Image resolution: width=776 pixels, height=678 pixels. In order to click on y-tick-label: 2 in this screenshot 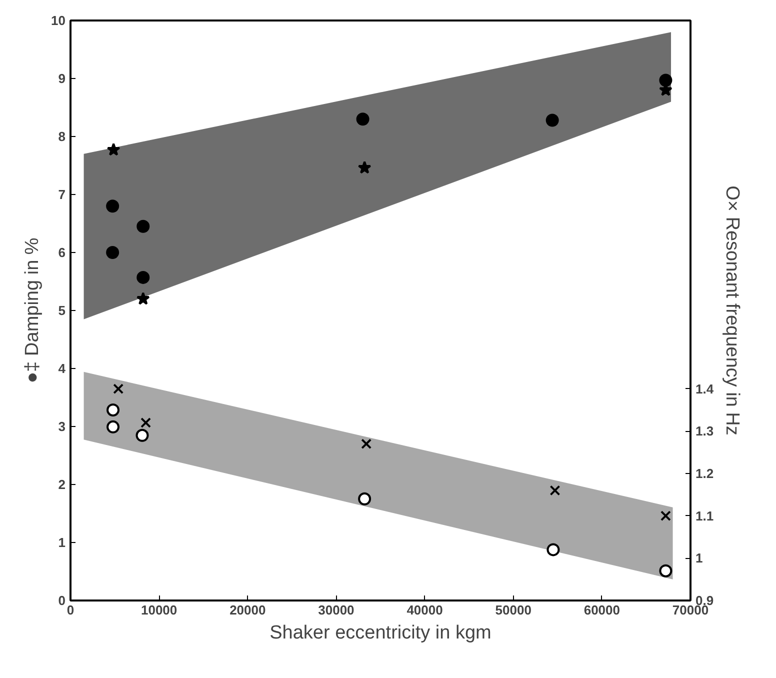, I will do `click(62, 484)`.